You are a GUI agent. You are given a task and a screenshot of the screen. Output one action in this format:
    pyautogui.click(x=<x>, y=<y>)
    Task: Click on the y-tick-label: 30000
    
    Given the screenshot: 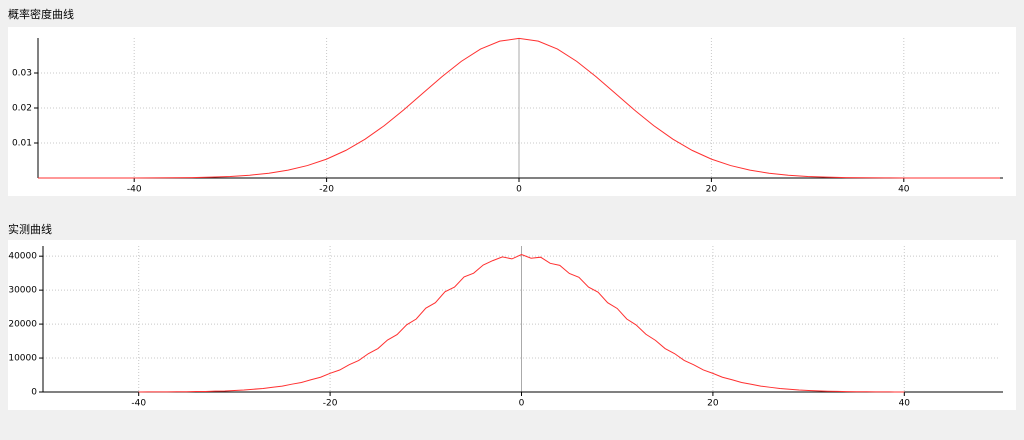 What is the action you would take?
    pyautogui.click(x=22, y=291)
    